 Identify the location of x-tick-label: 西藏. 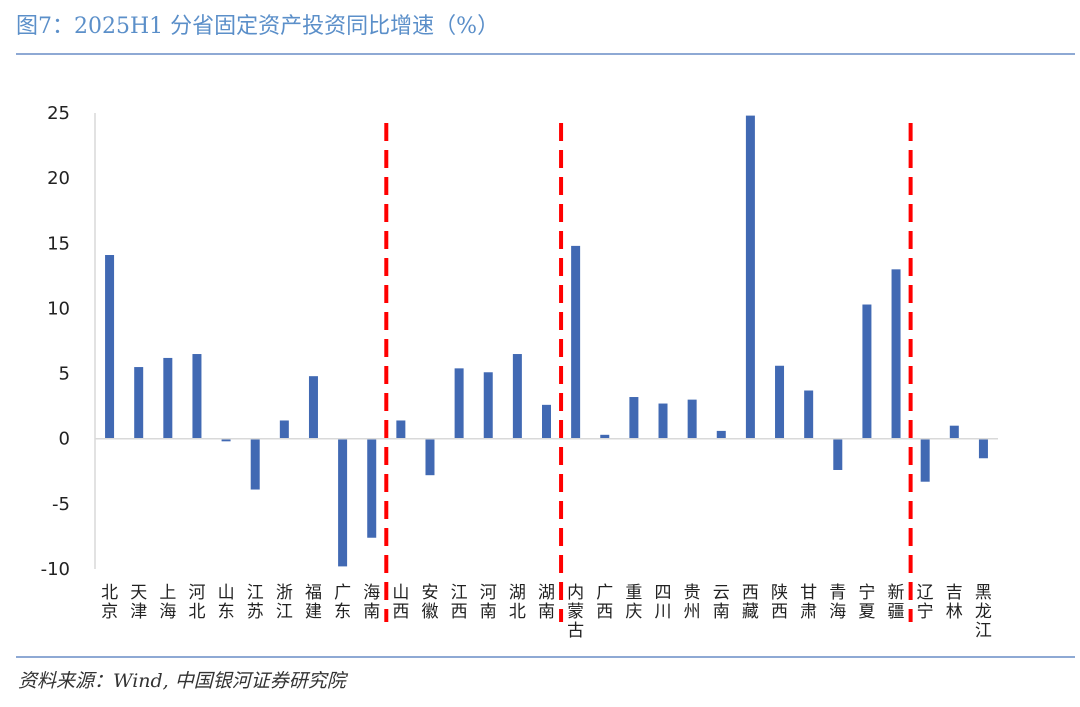
(750, 602).